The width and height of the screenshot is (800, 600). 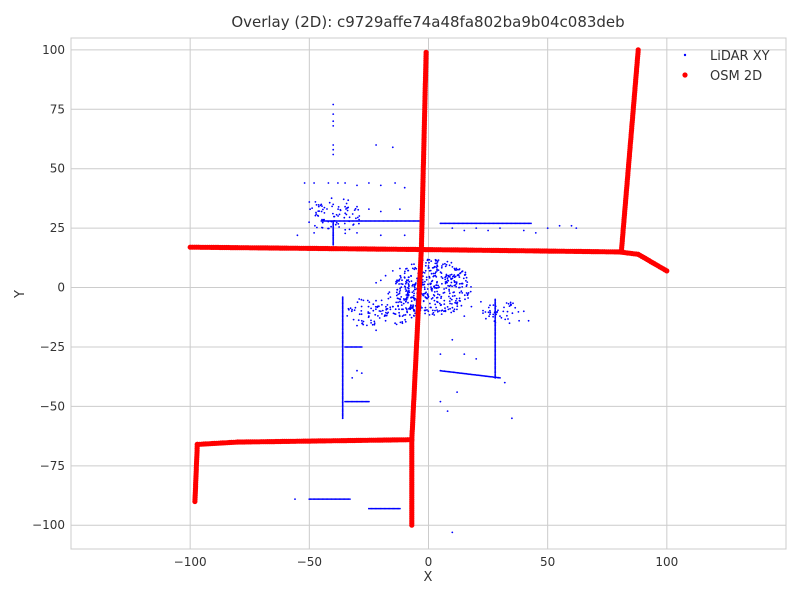 What do you see at coordinates (736, 76) in the screenshot?
I see `legend-label: OSM 2D` at bounding box center [736, 76].